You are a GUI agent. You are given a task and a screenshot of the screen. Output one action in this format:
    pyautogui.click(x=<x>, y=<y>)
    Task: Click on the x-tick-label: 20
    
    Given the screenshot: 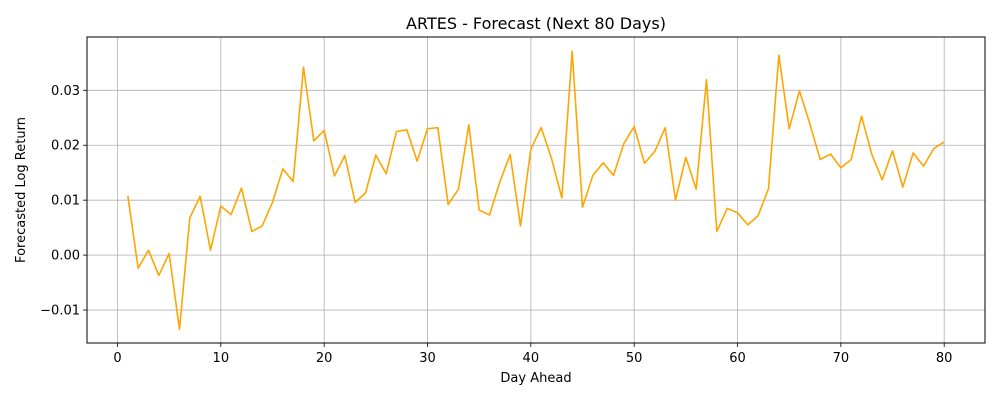 What is the action you would take?
    pyautogui.click(x=324, y=358)
    